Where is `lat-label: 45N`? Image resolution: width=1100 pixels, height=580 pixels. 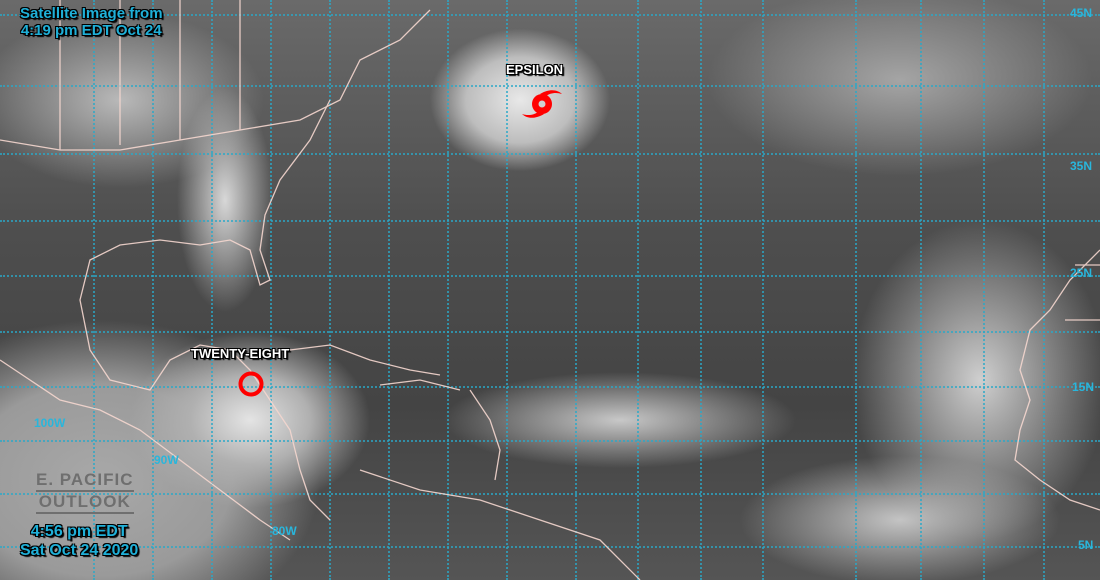
lat-label: 45N is located at coordinates (1081, 13).